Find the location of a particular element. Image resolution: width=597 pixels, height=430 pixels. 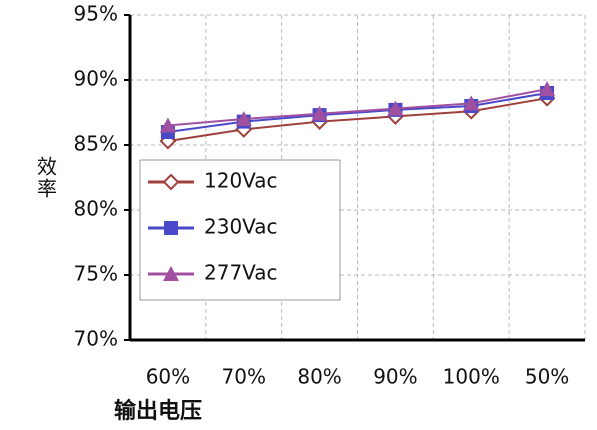

x-axis-title: 输出电压 is located at coordinates (158, 411).